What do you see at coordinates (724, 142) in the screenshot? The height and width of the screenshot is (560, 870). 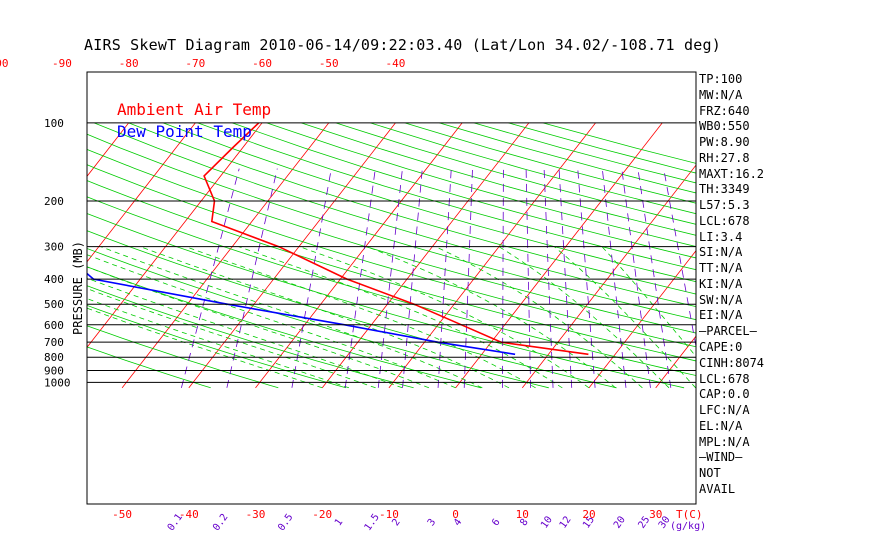 I see `index-item: PW:8.90` at bounding box center [724, 142].